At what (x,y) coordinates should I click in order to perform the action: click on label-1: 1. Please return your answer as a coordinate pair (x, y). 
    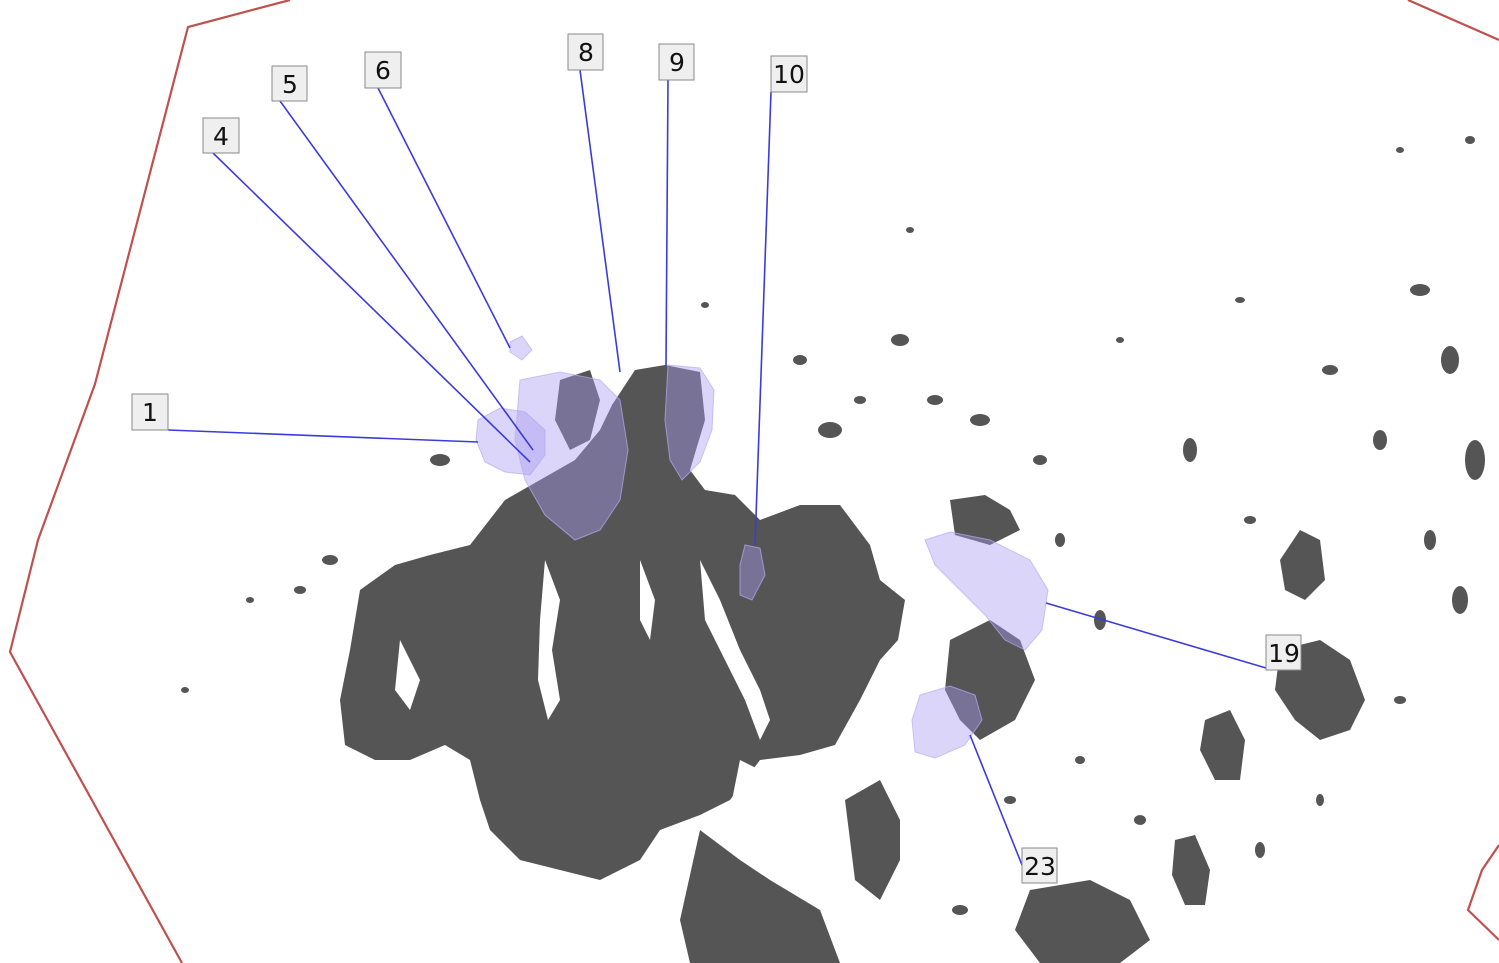
    Looking at the image, I should click on (150, 412).